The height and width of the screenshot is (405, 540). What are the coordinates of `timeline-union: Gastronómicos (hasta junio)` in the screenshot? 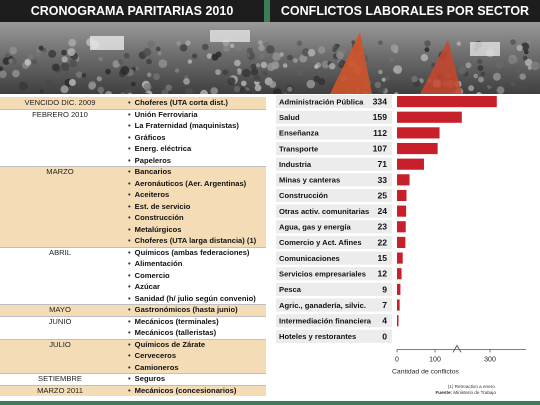 It's located at (183, 310).